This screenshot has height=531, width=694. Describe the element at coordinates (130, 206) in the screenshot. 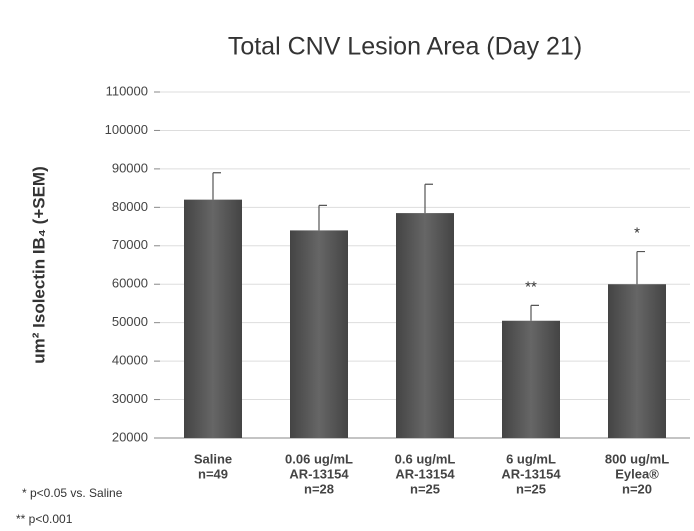

I see `y-tick-label: 80000` at that location.